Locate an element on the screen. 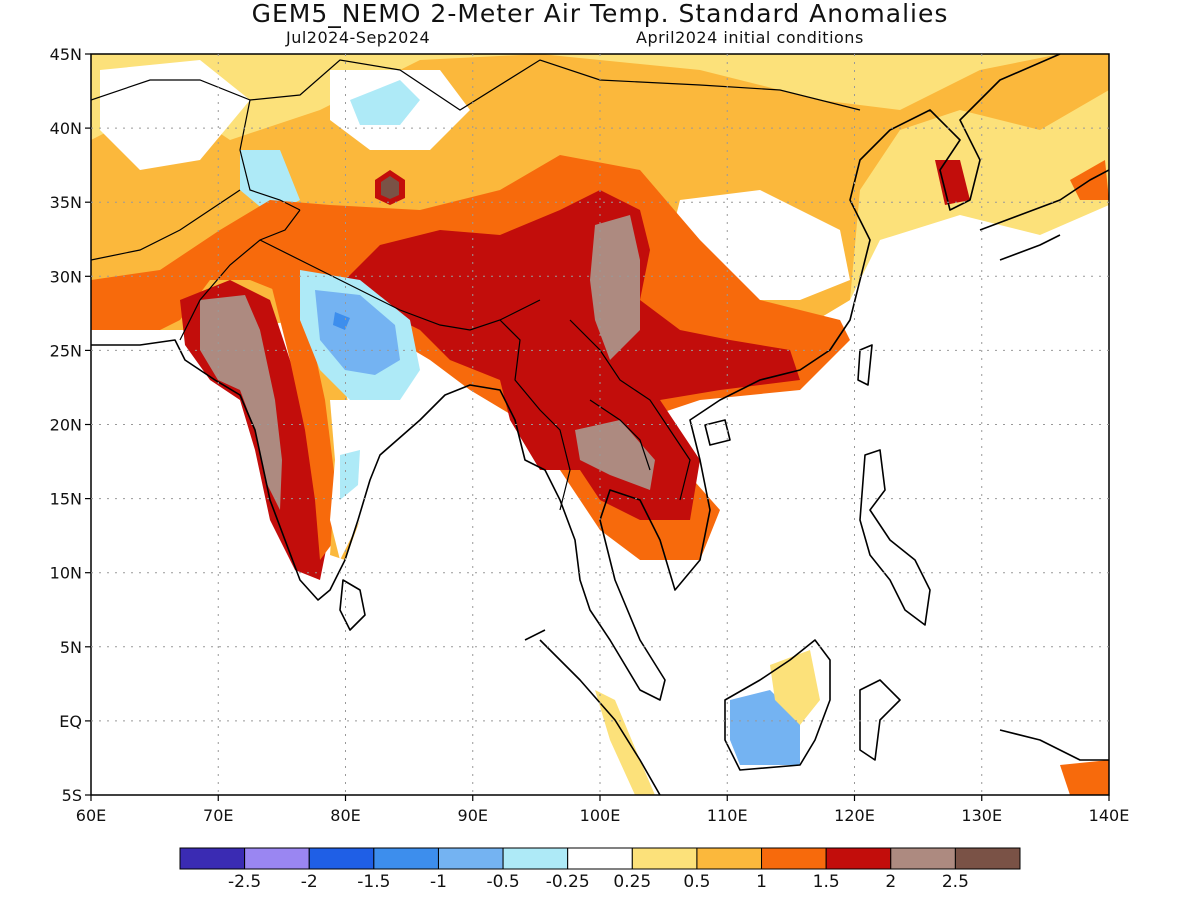  colorbar-label: -1 is located at coordinates (438, 882).